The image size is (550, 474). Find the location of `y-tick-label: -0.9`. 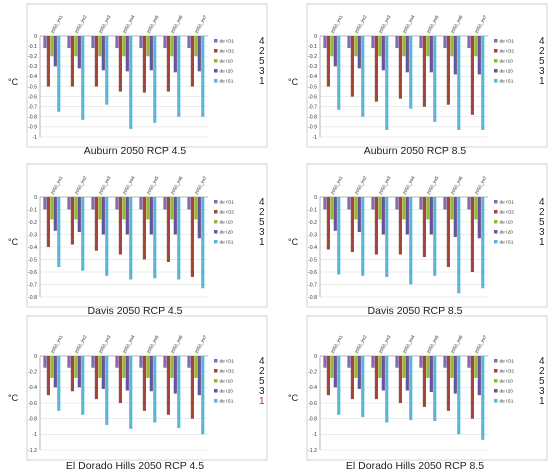

y-tick-label: -0.9 is located at coordinates (32, 128).